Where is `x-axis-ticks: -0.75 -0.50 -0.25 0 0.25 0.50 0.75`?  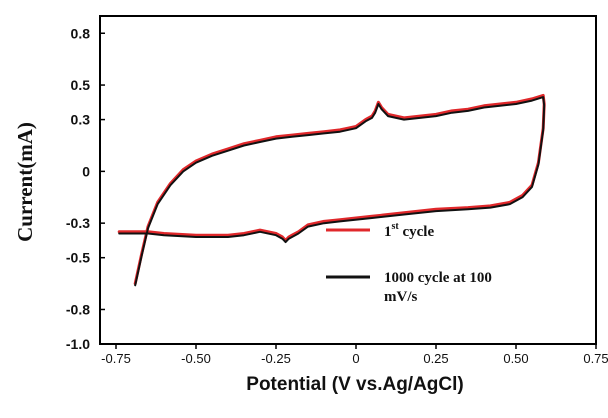 x-axis-ticks: -0.75 -0.50 -0.25 0 0.25 0.50 0.75 is located at coordinates (354, 355).